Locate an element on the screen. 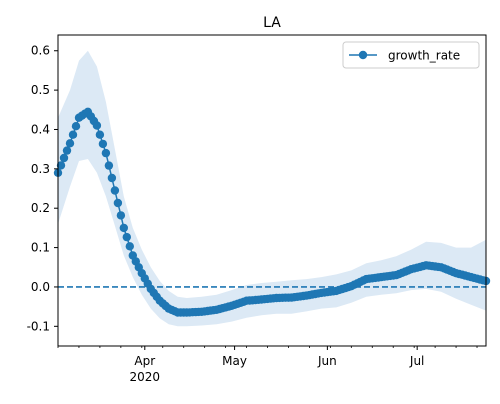 The height and width of the screenshot is (404, 500). legend-box is located at coordinates (411, 55).